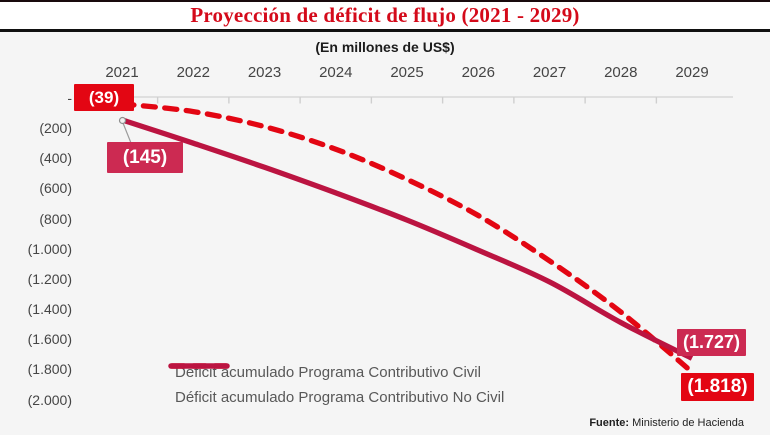  What do you see at coordinates (55, 158) in the screenshot?
I see `y-tick-label: (400)` at bounding box center [55, 158].